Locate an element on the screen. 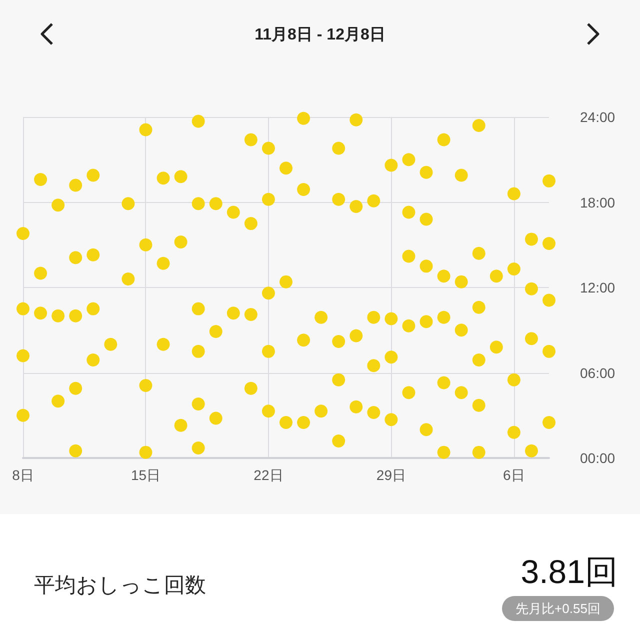  chart-title: 11月8日 - 12月8日 is located at coordinates (320, 35).